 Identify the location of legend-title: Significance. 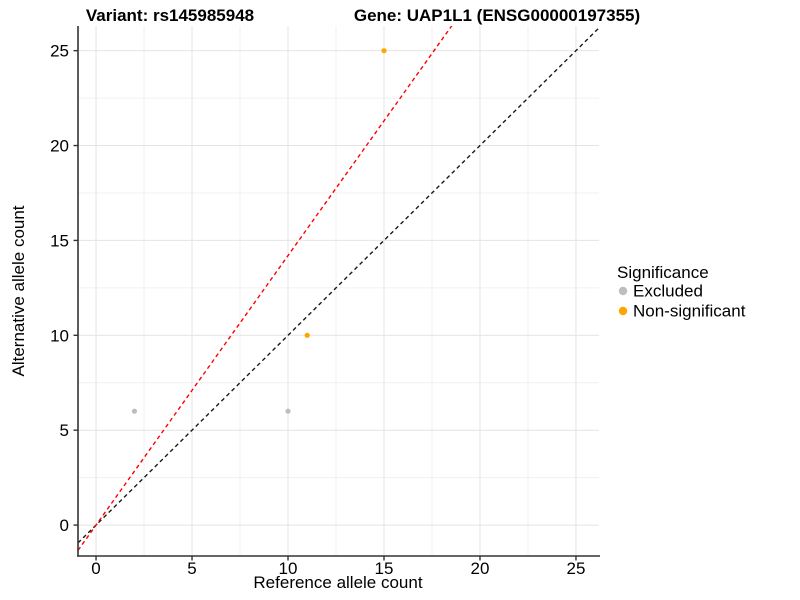
(663, 272).